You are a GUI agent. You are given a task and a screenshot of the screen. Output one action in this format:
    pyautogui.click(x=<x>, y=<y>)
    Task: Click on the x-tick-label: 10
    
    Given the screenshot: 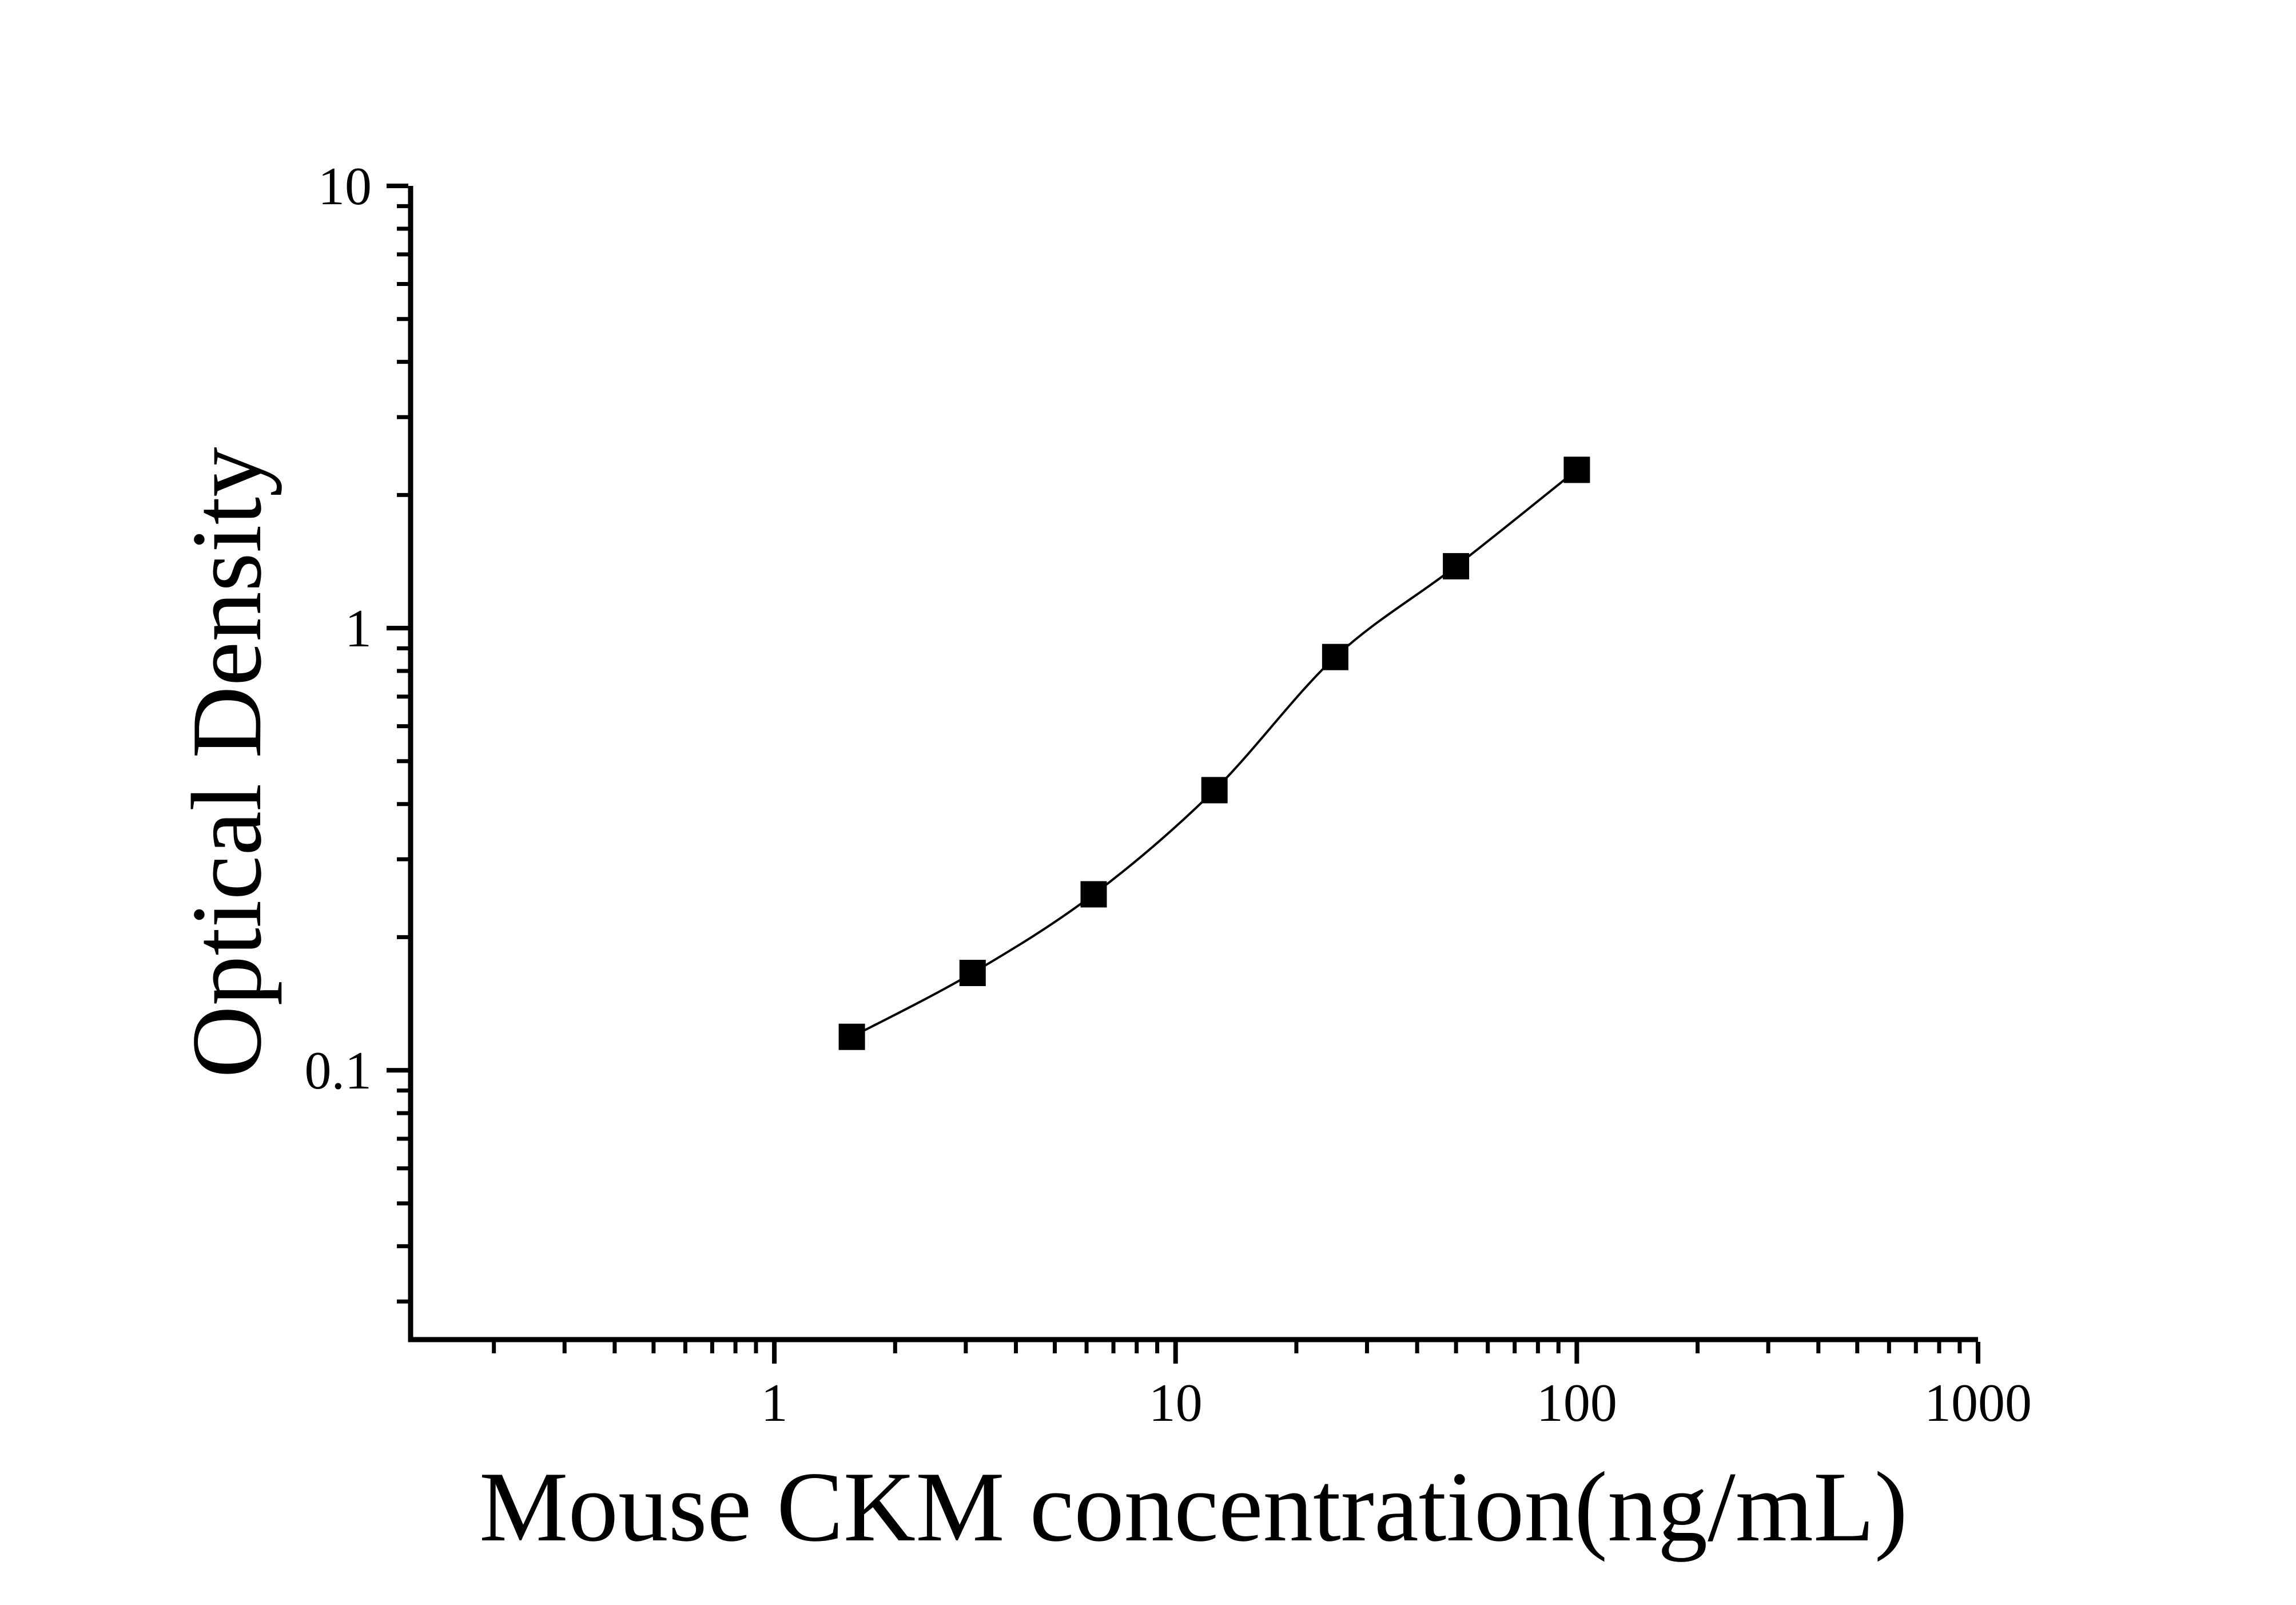 What is the action you would take?
    pyautogui.click(x=1176, y=1403)
    